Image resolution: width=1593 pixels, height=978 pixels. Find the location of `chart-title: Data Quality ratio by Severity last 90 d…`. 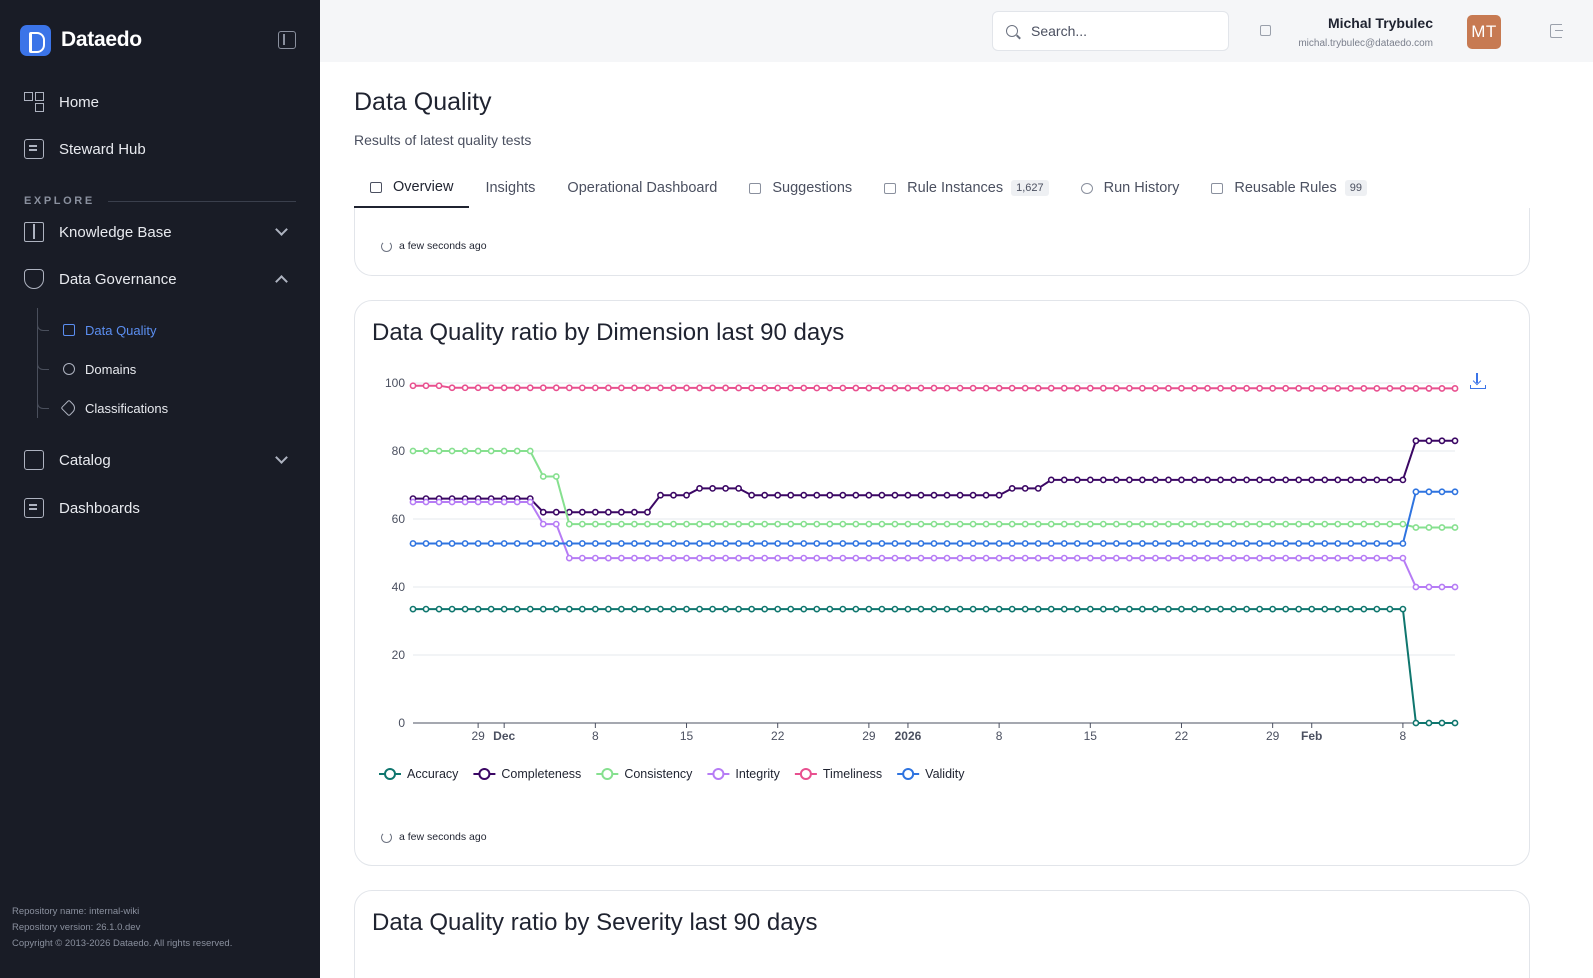

chart-title: Data Quality ratio by Severity last 90 d… is located at coordinates (595, 922).